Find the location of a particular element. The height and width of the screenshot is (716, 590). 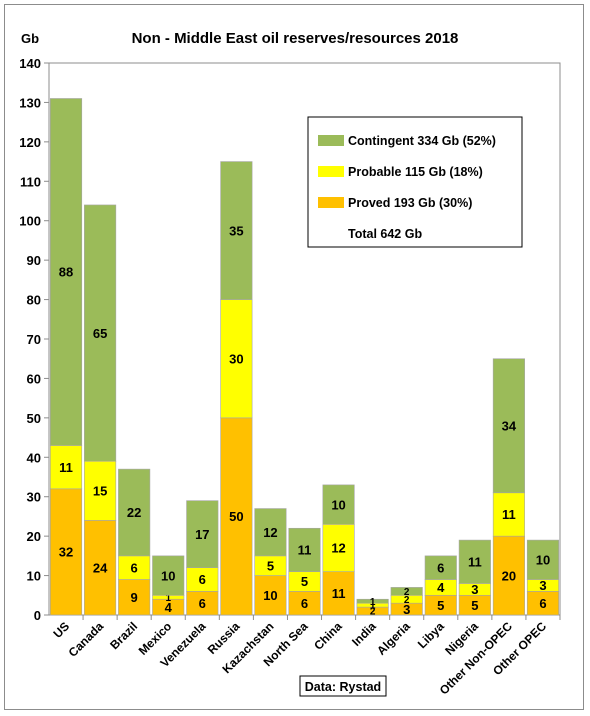

source-box is located at coordinates (343, 686).